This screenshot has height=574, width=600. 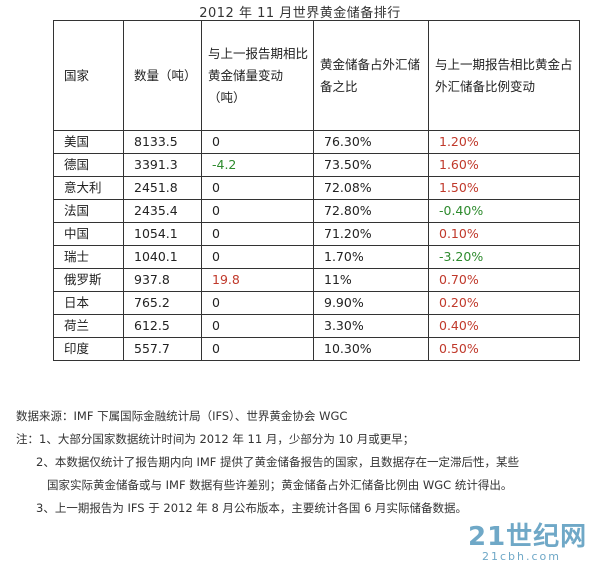 I want to click on cell-ratio-change: -0.40%, so click(x=504, y=211).